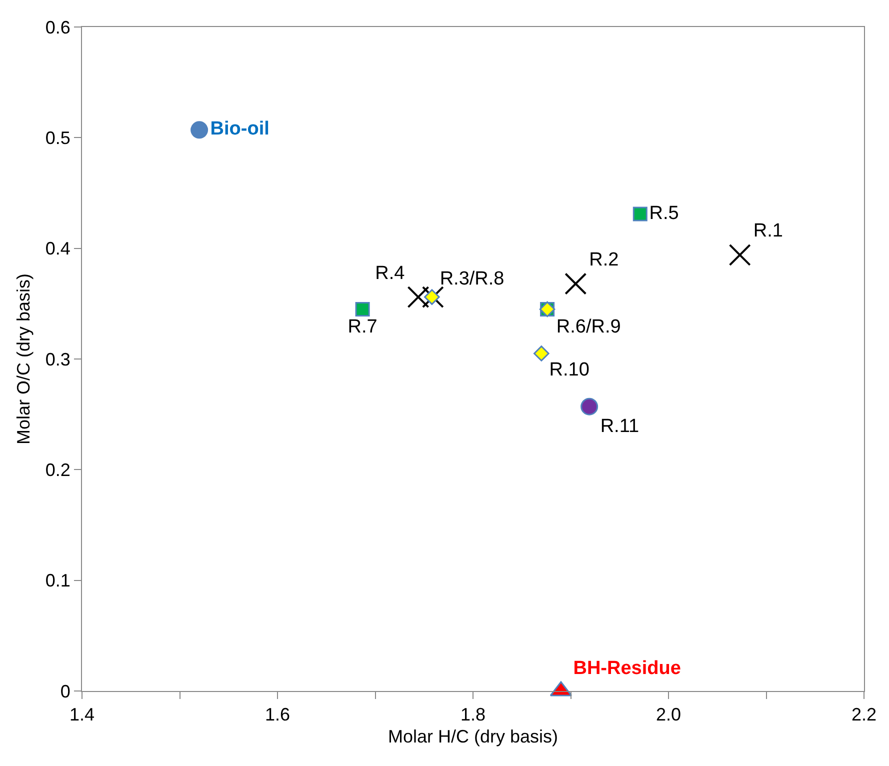 This screenshot has height=766, width=889. I want to click on data-label: R.1, so click(768, 231).